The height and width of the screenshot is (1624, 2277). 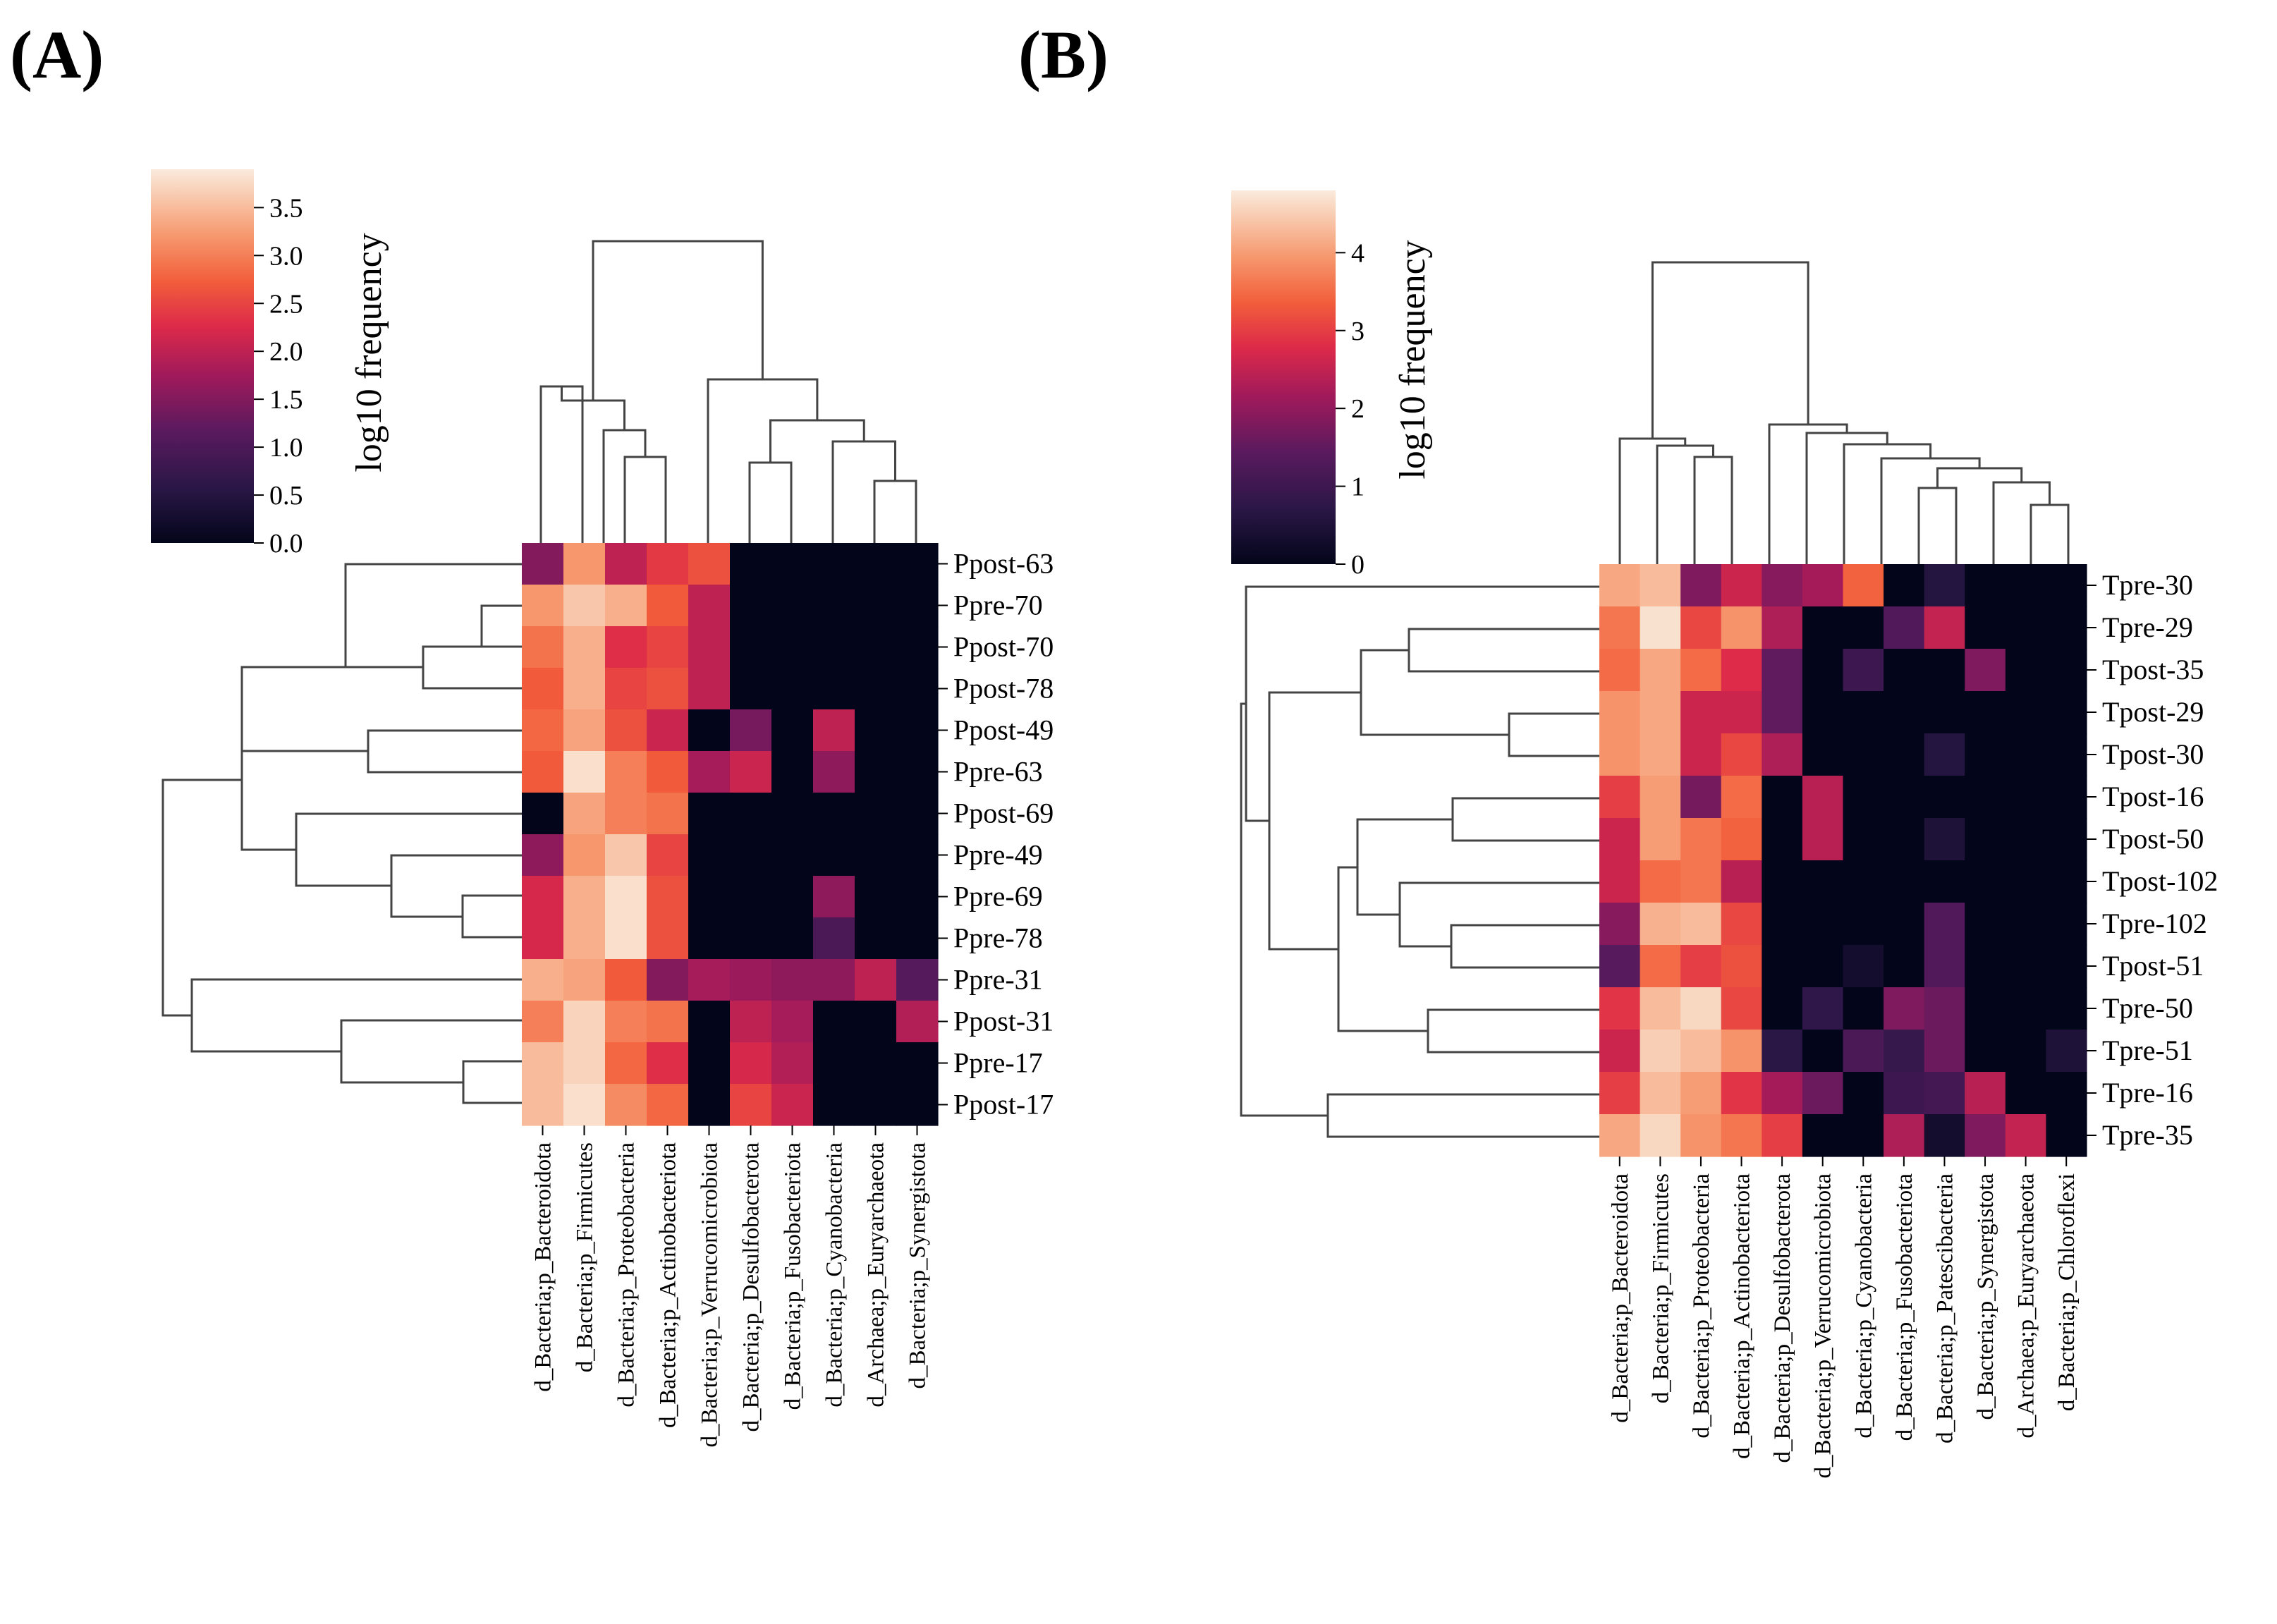 I want to click on colorbar-tick-label: 3.5, so click(x=286, y=208).